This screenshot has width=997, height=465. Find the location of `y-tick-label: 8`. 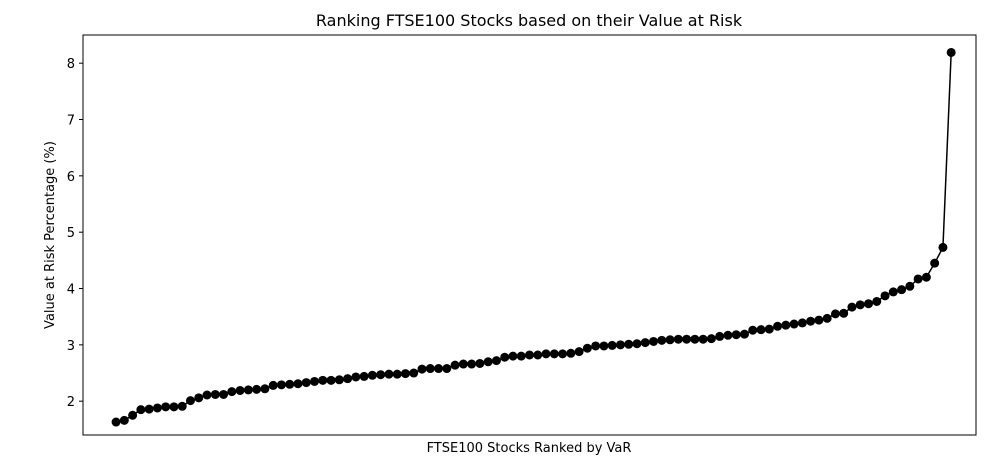

y-tick-label: 8 is located at coordinates (71, 64).